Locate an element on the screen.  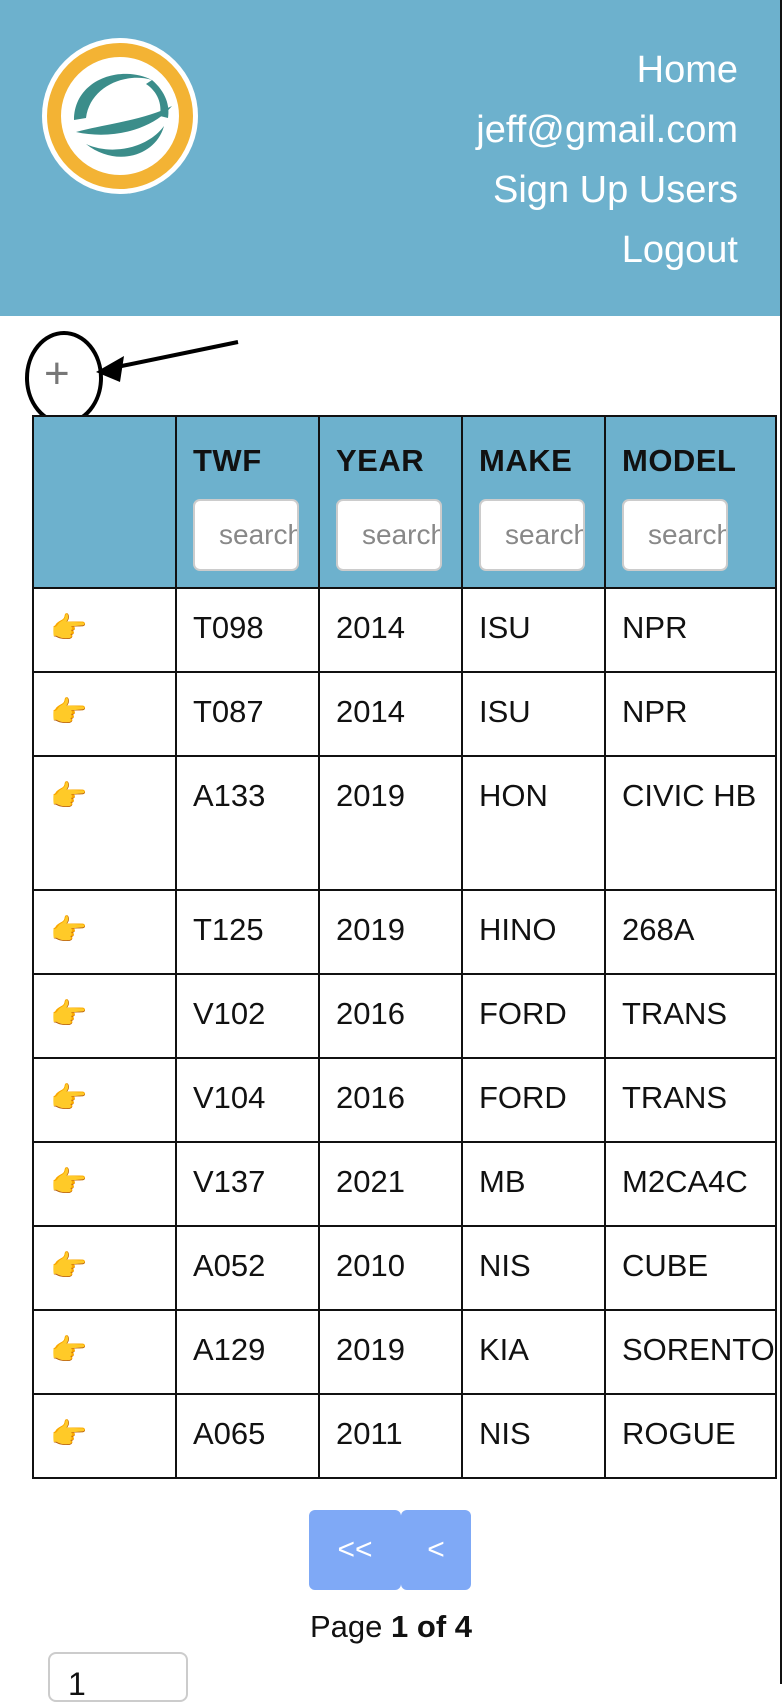
add-button-wrapper: + is located at coordinates (64, 379).